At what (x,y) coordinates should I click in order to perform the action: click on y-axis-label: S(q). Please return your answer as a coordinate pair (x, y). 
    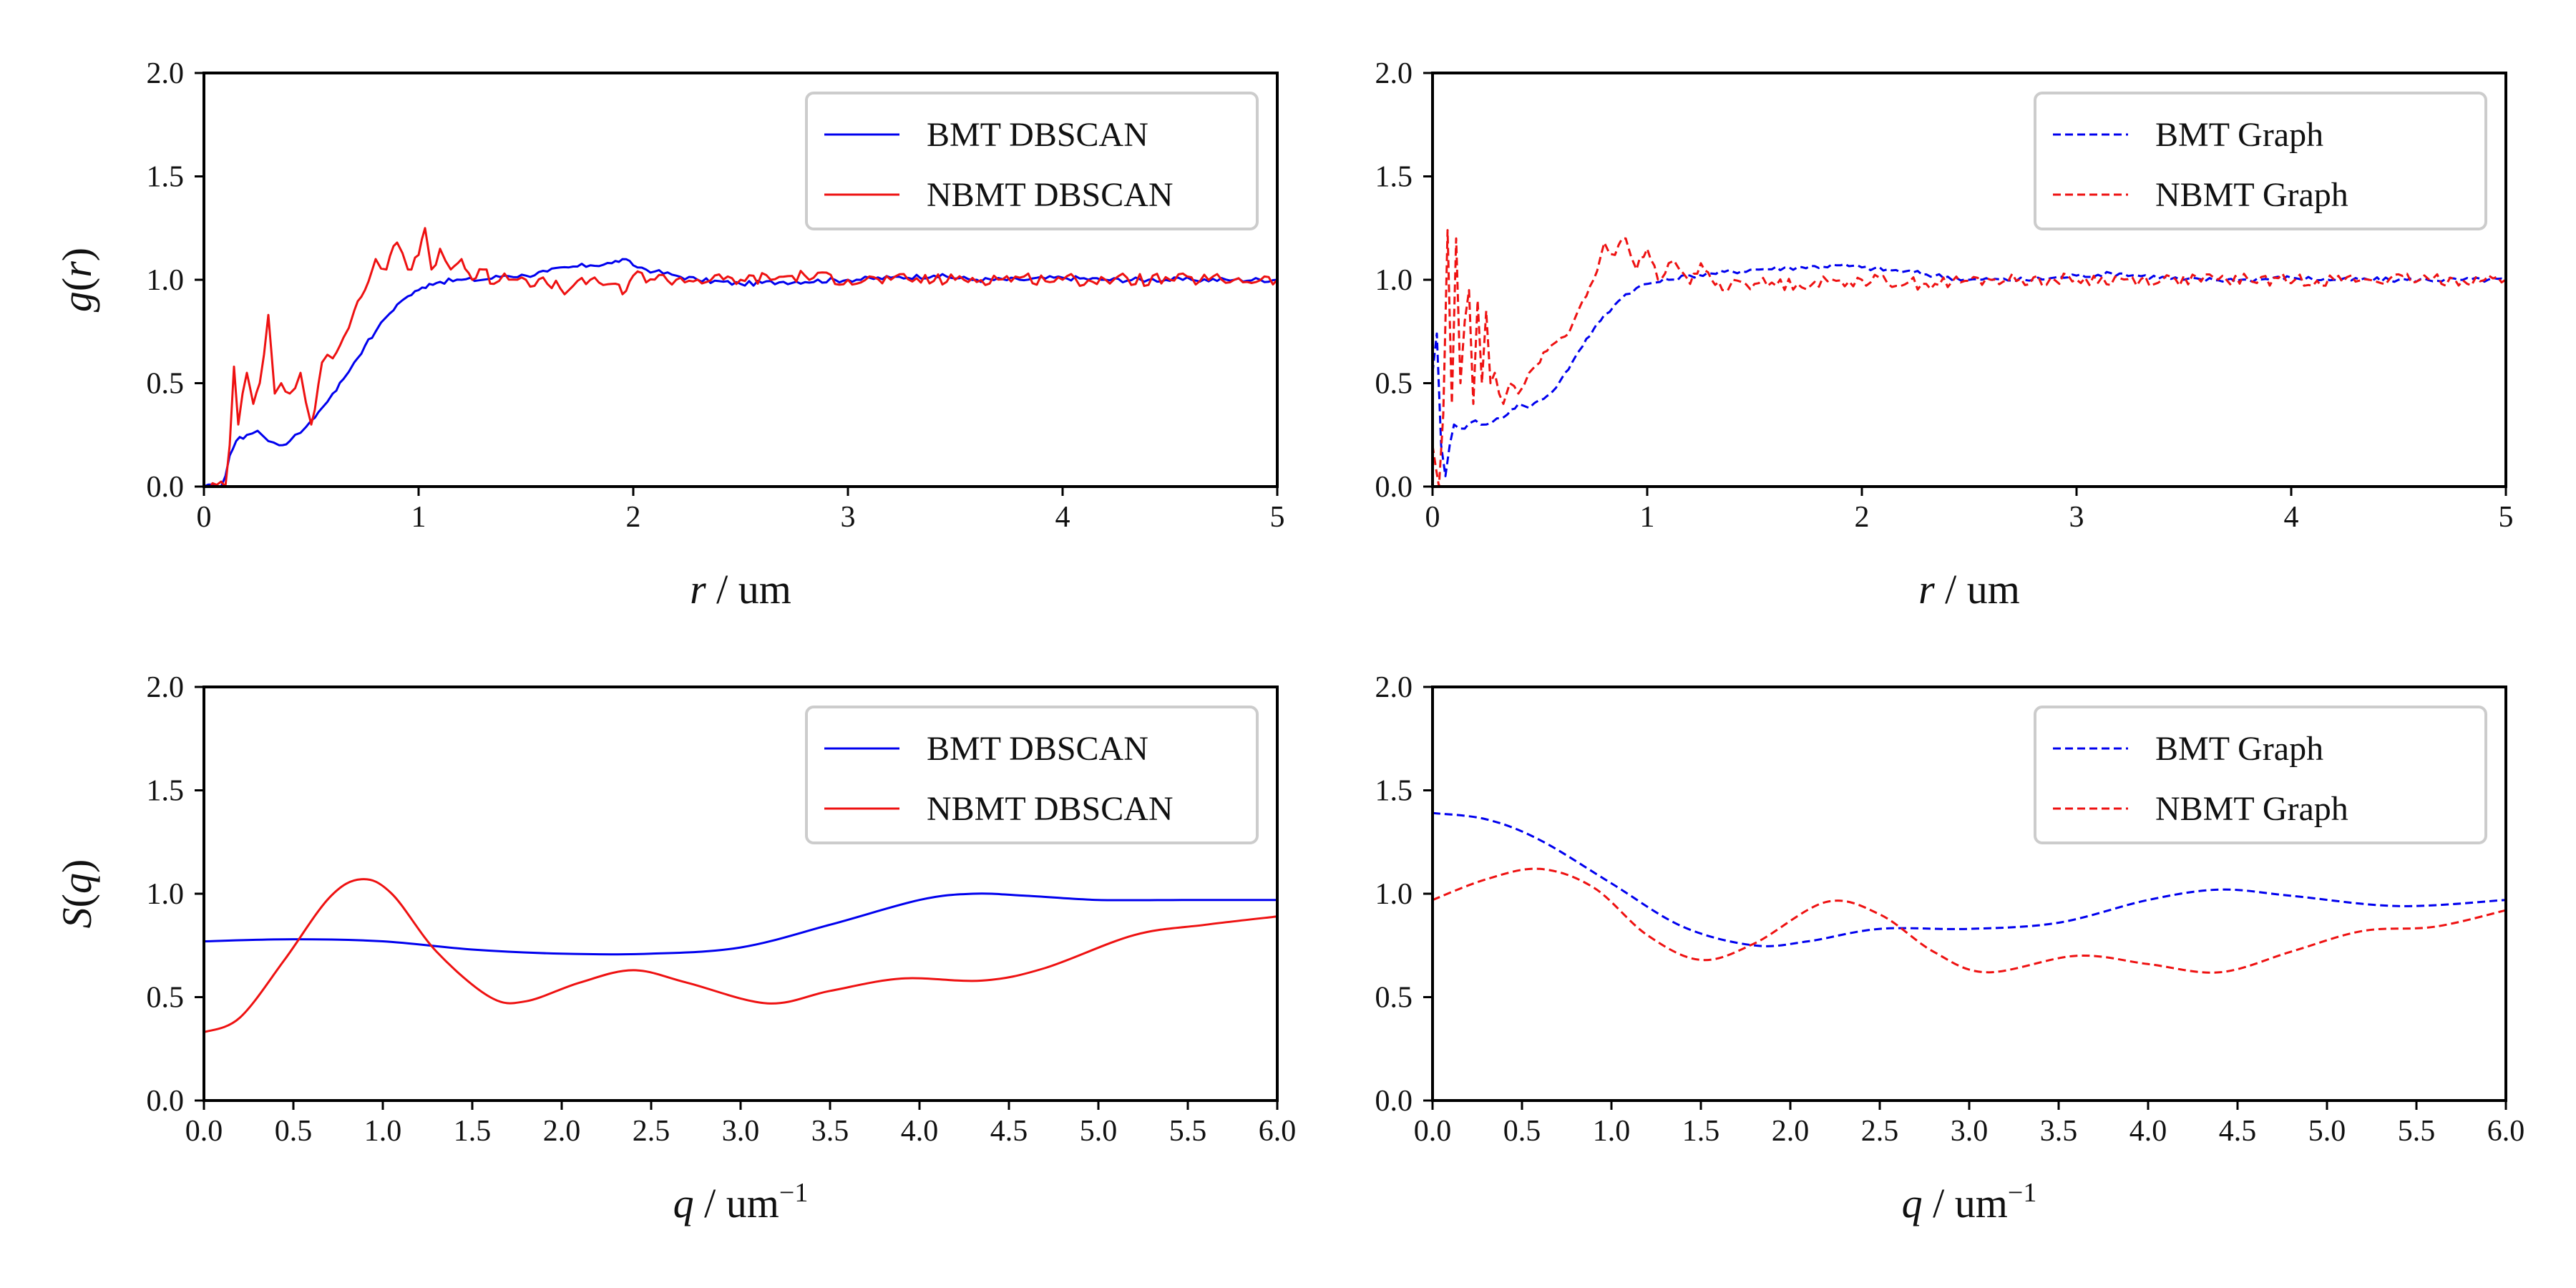
    Looking at the image, I should click on (77, 894).